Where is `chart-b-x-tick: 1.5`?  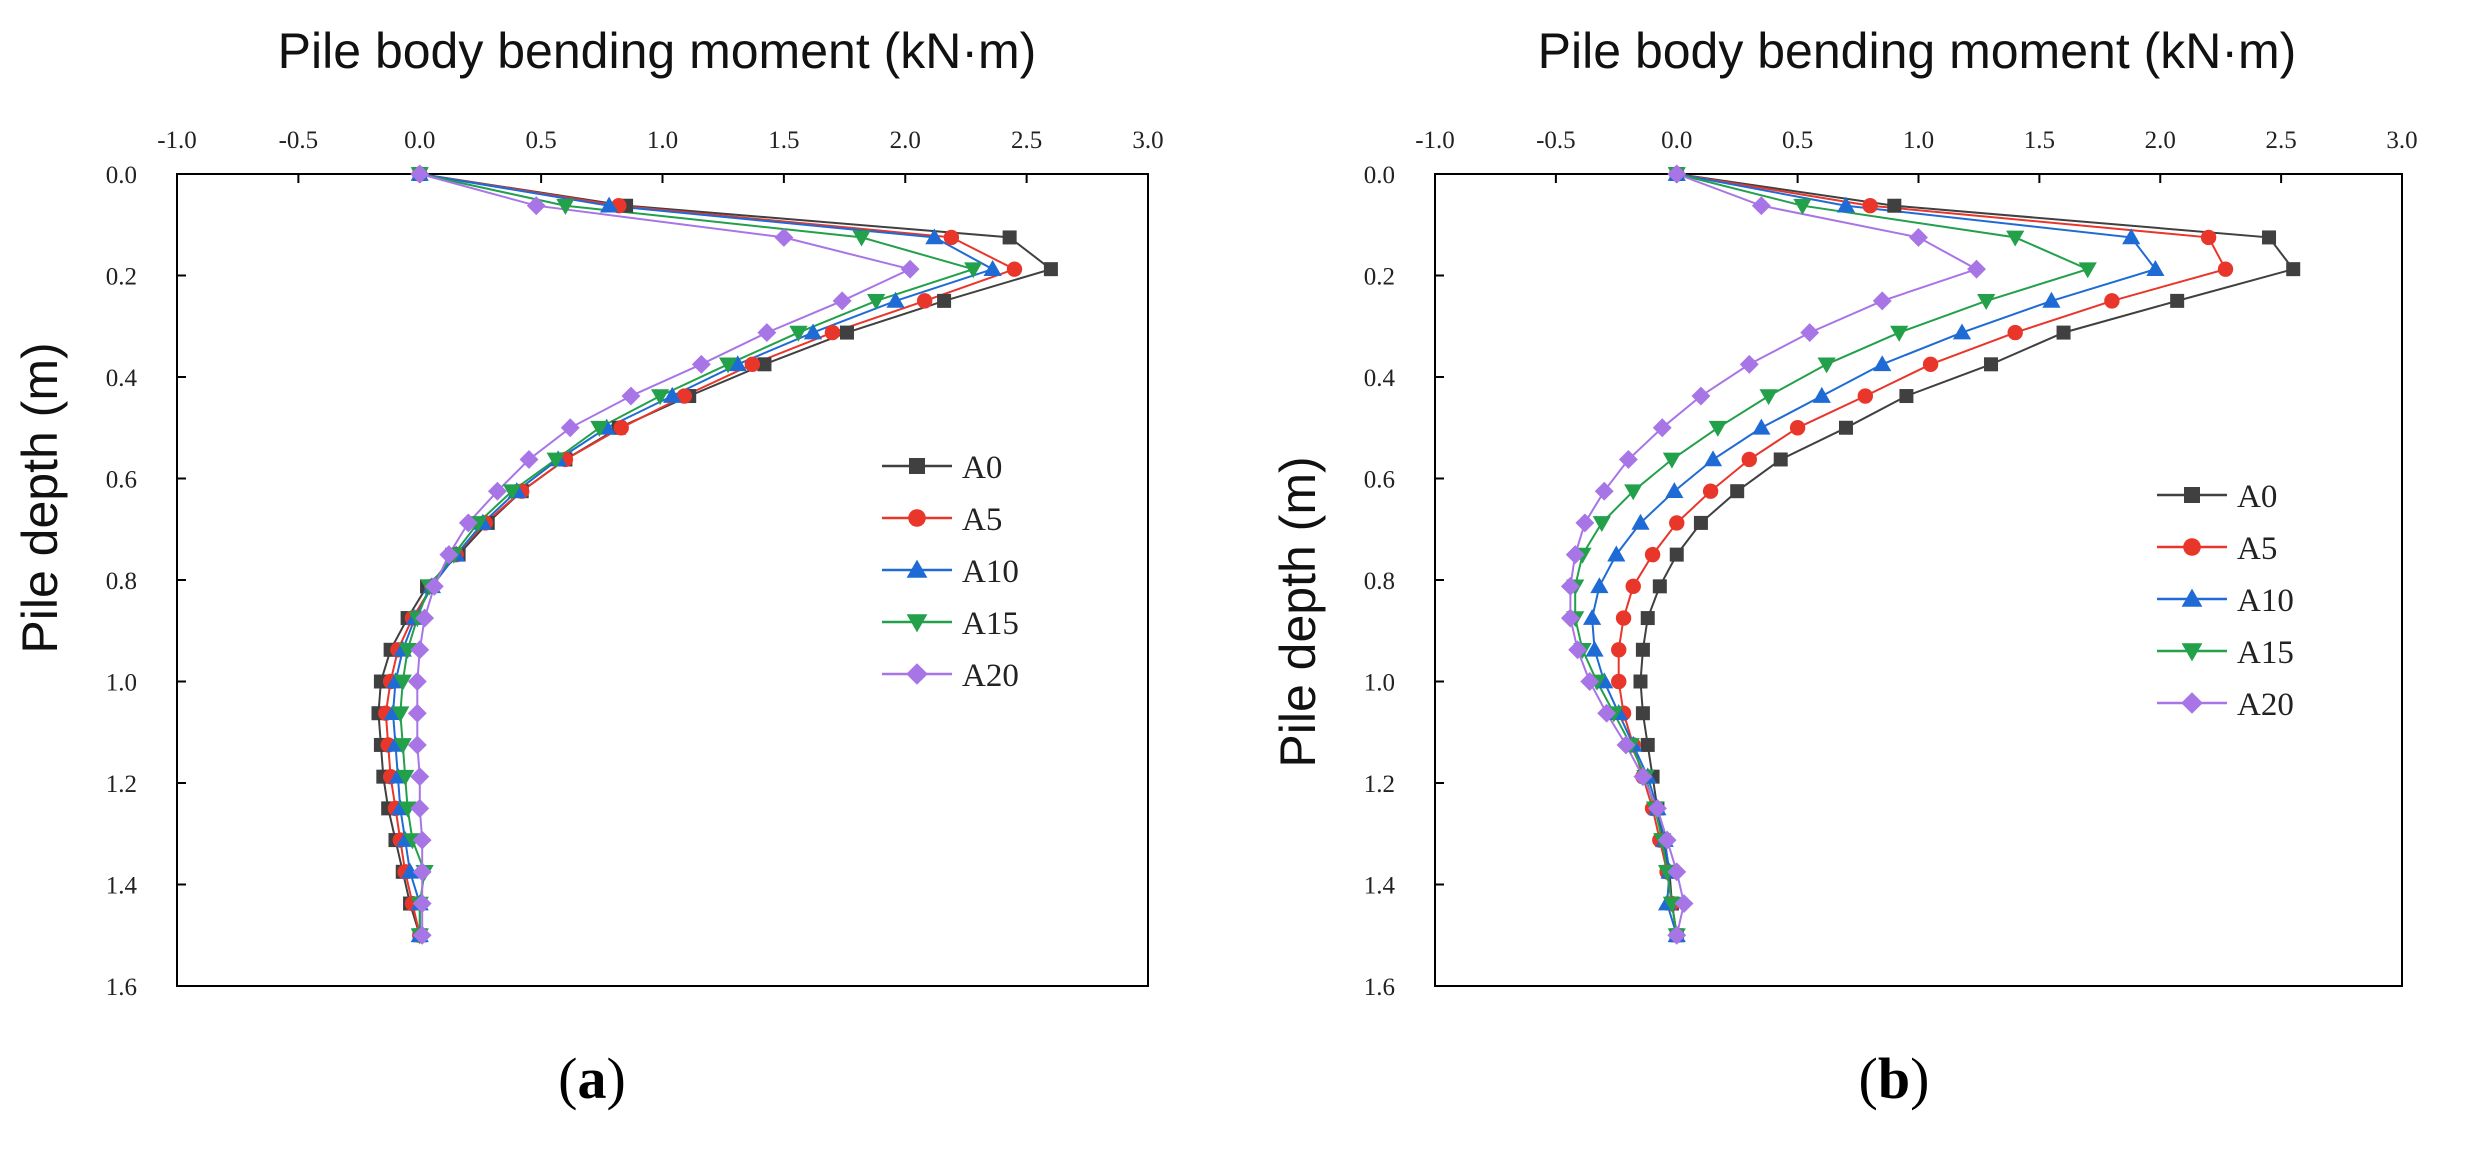 chart-b-x-tick: 1.5 is located at coordinates (2039, 140).